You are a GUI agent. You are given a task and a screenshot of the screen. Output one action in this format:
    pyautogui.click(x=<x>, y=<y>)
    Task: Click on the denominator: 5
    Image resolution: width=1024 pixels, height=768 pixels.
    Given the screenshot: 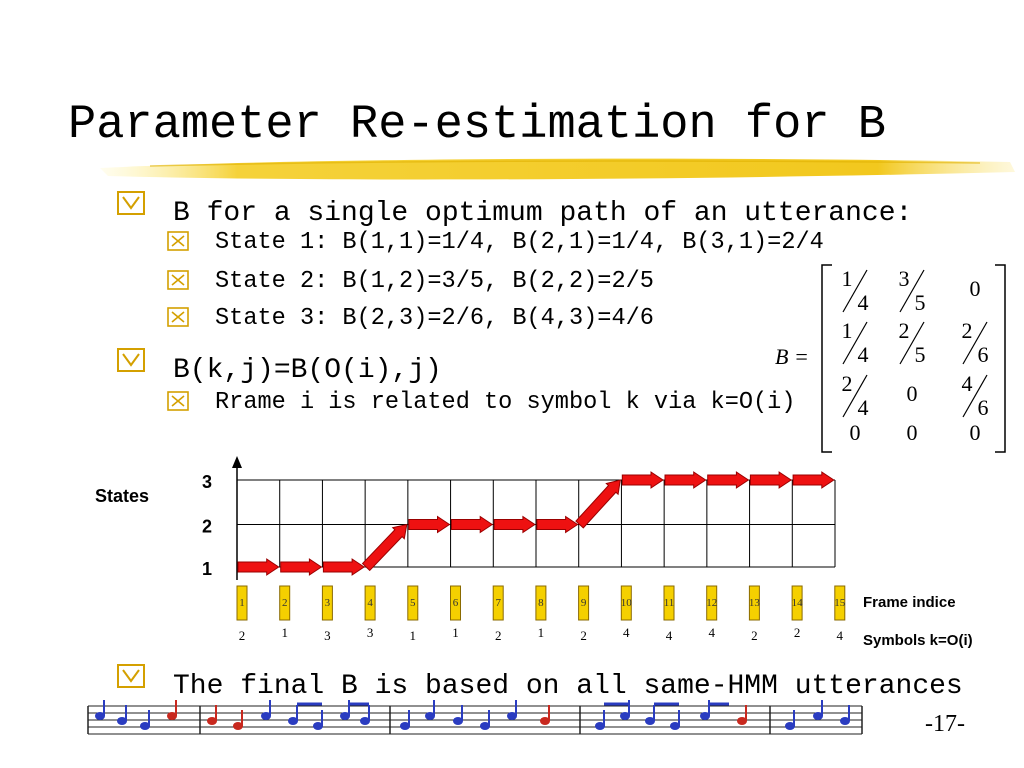 What is the action you would take?
    pyautogui.click(x=920, y=302)
    